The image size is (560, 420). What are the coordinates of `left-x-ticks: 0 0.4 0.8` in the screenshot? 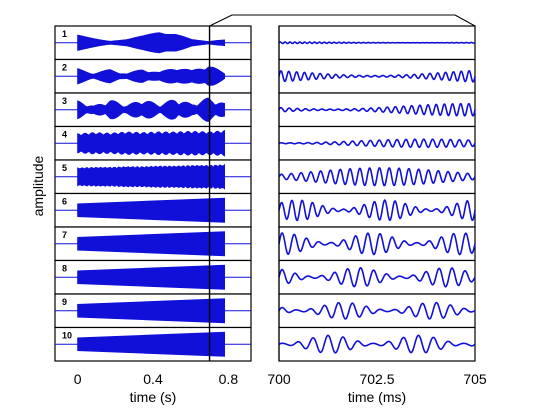 It's located at (156, 379).